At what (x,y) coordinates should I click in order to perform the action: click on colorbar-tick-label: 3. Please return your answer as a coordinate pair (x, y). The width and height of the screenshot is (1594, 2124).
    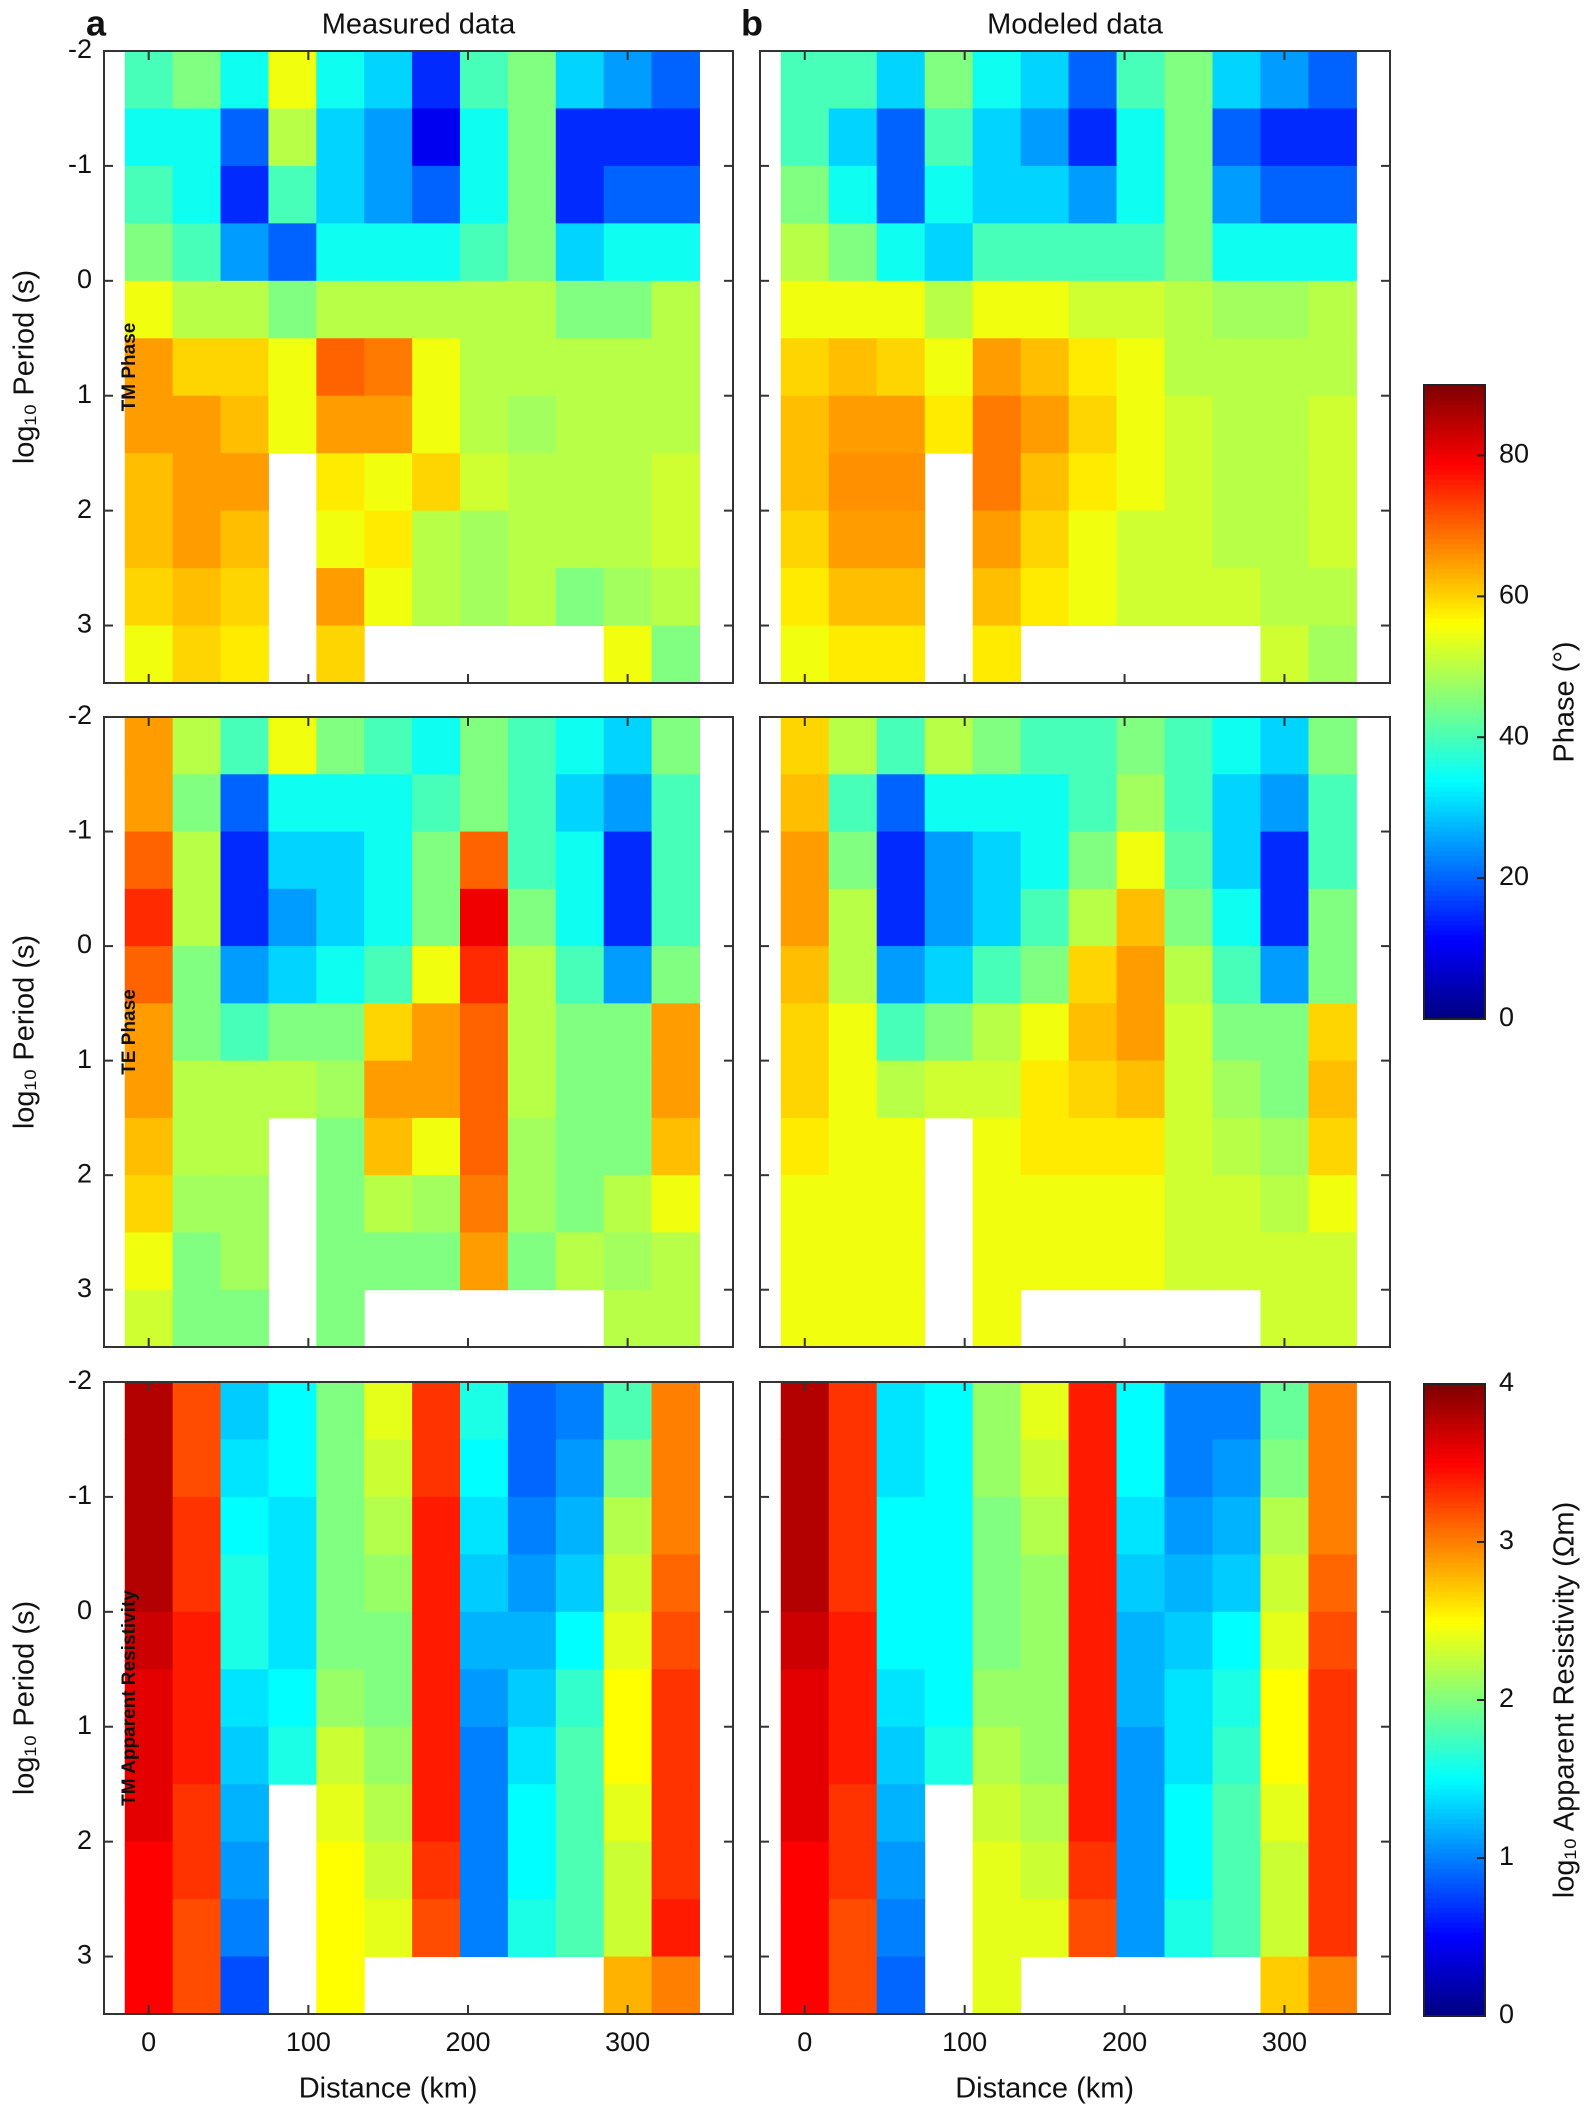
    Looking at the image, I should click on (1506, 1540).